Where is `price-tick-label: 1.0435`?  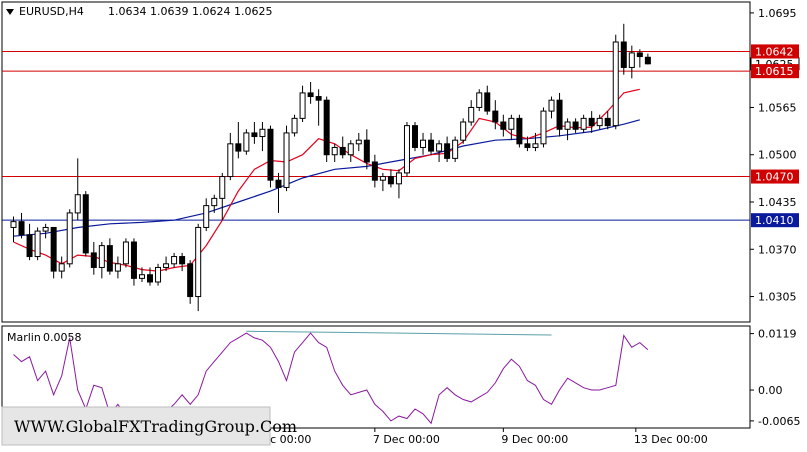
price-tick-label: 1.0435 is located at coordinates (777, 202).